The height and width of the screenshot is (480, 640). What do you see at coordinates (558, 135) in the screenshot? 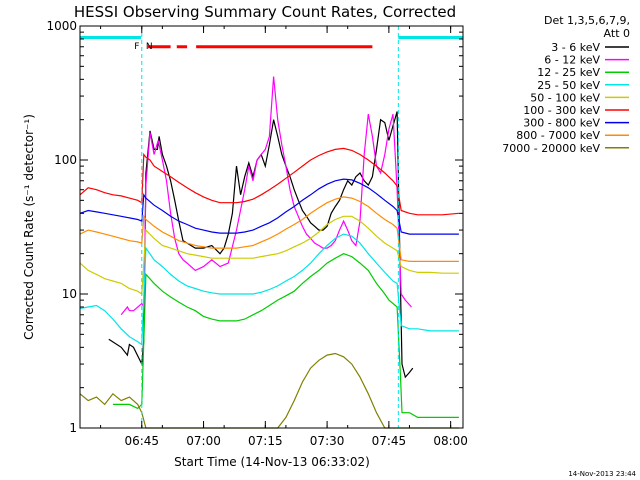
I see `legend-entry-label-7: 800 - 7000 keV` at bounding box center [558, 135].